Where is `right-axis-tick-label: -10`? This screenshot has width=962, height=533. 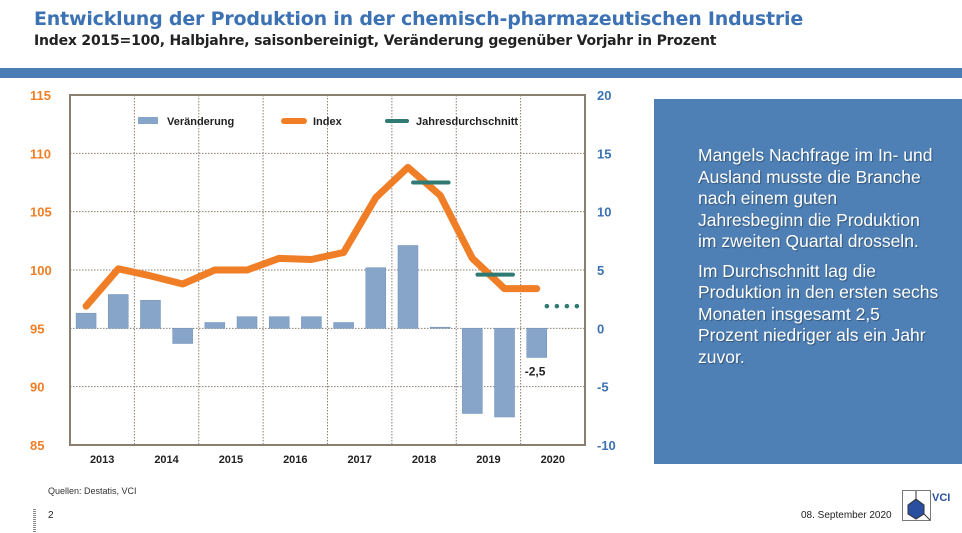 right-axis-tick-label: -10 is located at coordinates (606, 445).